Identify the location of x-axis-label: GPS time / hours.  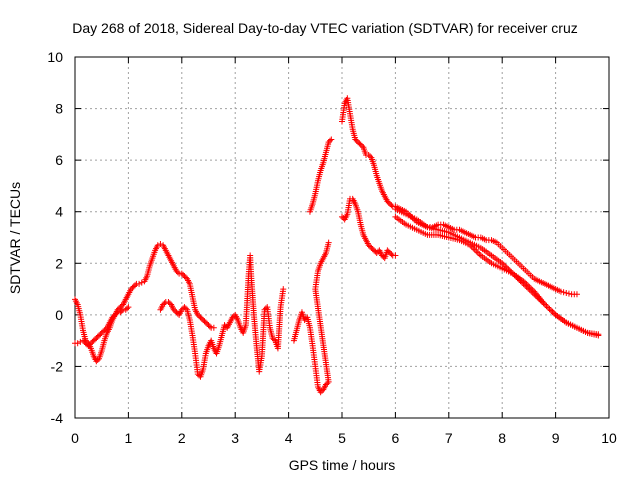
(342, 465).